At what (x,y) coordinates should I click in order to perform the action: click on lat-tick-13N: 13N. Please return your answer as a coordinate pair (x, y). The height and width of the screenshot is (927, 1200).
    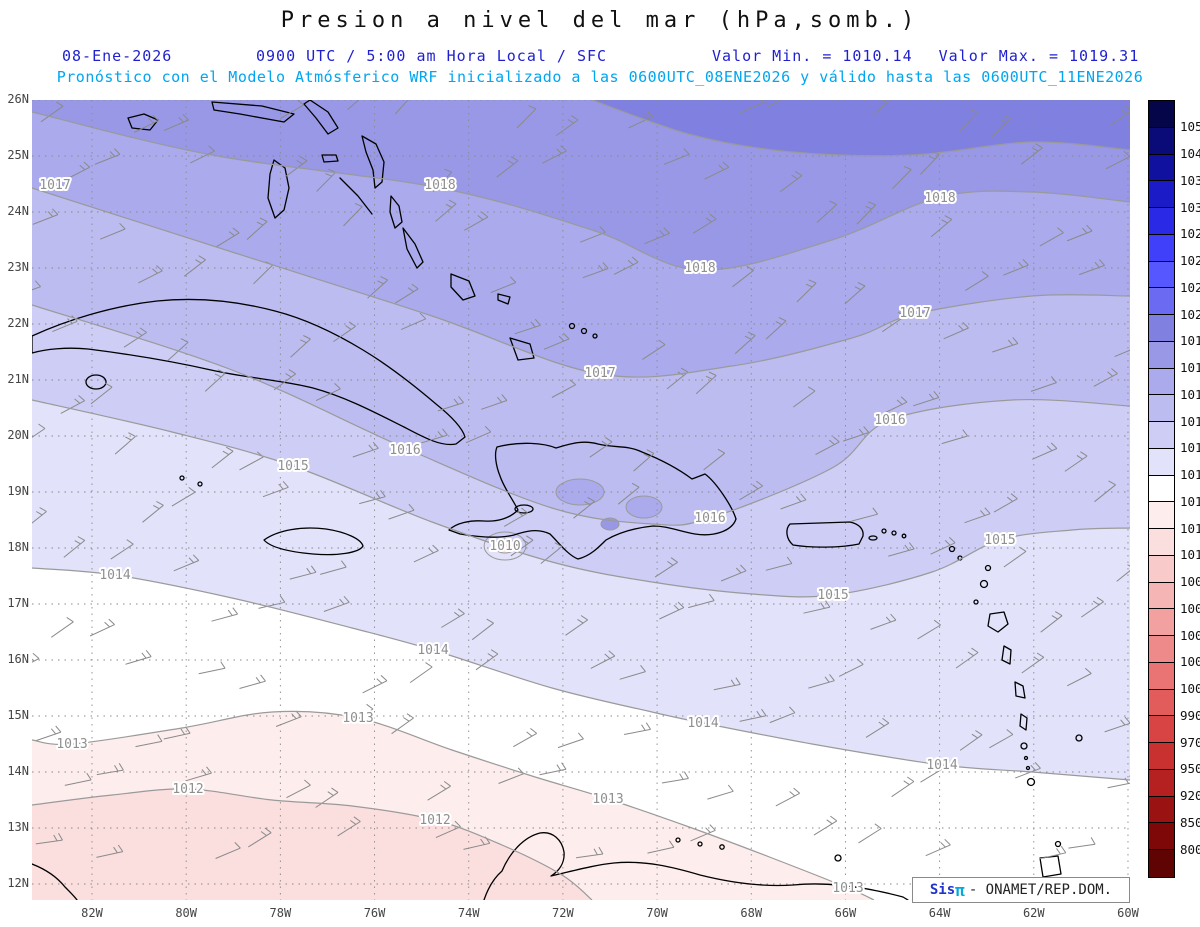
    Looking at the image, I should click on (18, 827).